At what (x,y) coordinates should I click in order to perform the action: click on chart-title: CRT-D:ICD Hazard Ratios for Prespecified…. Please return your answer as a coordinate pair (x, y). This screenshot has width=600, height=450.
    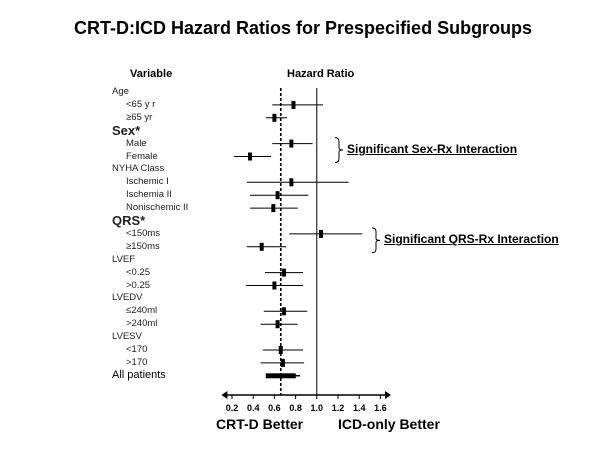
    Looking at the image, I should click on (303, 28).